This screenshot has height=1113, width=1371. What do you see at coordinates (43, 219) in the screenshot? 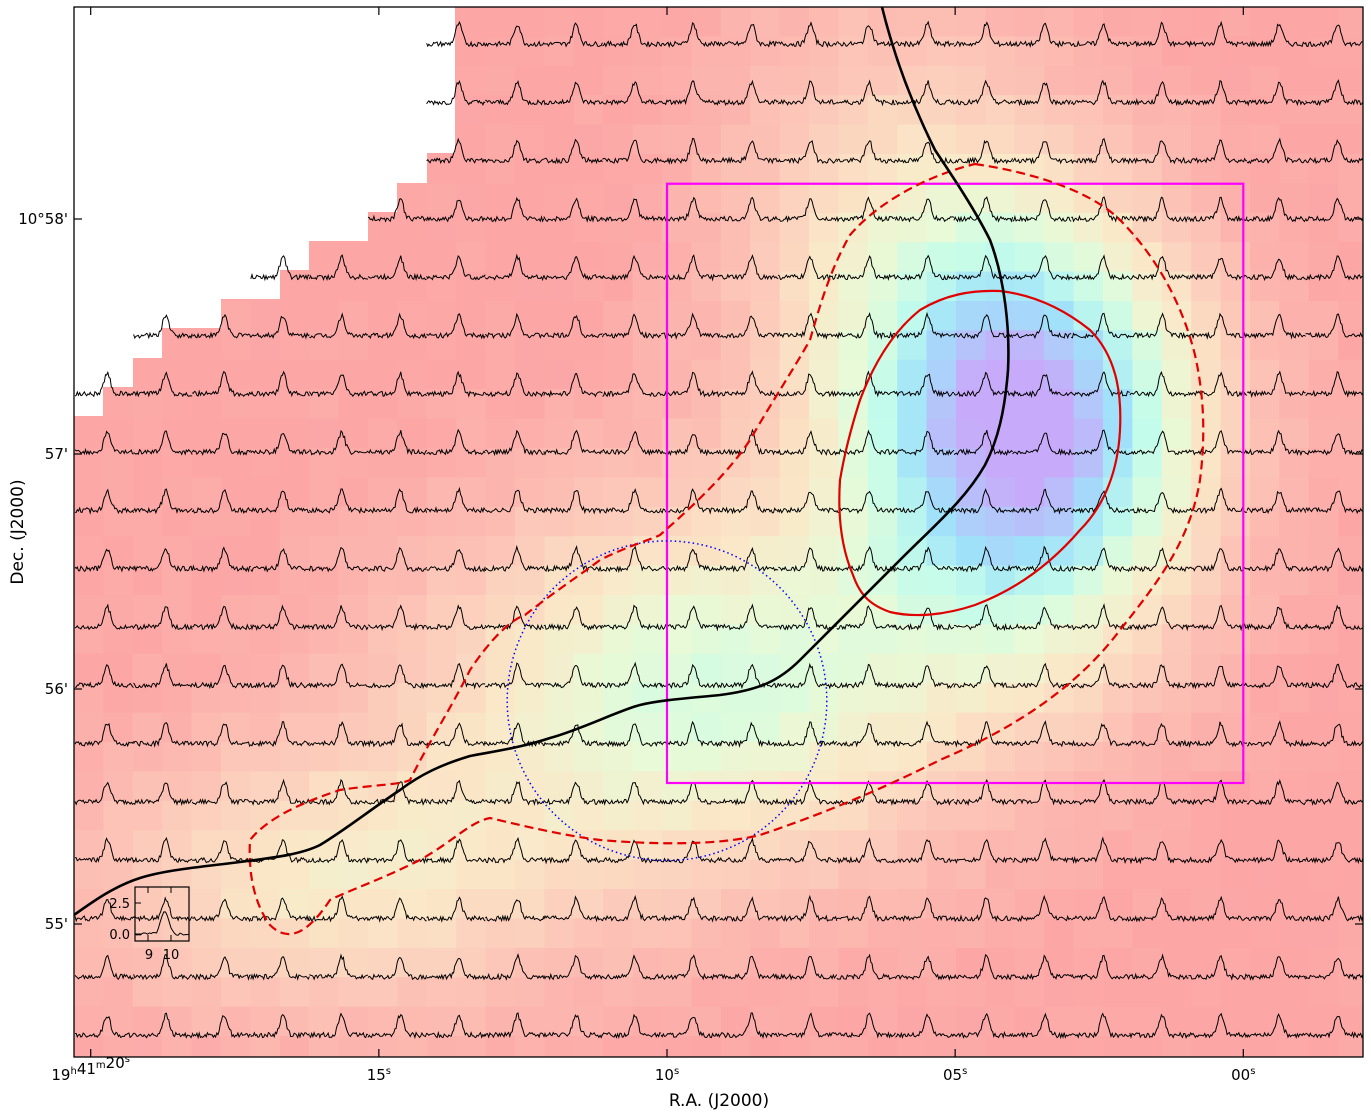
I see `y-tick-label-0: 10°58'` at bounding box center [43, 219].